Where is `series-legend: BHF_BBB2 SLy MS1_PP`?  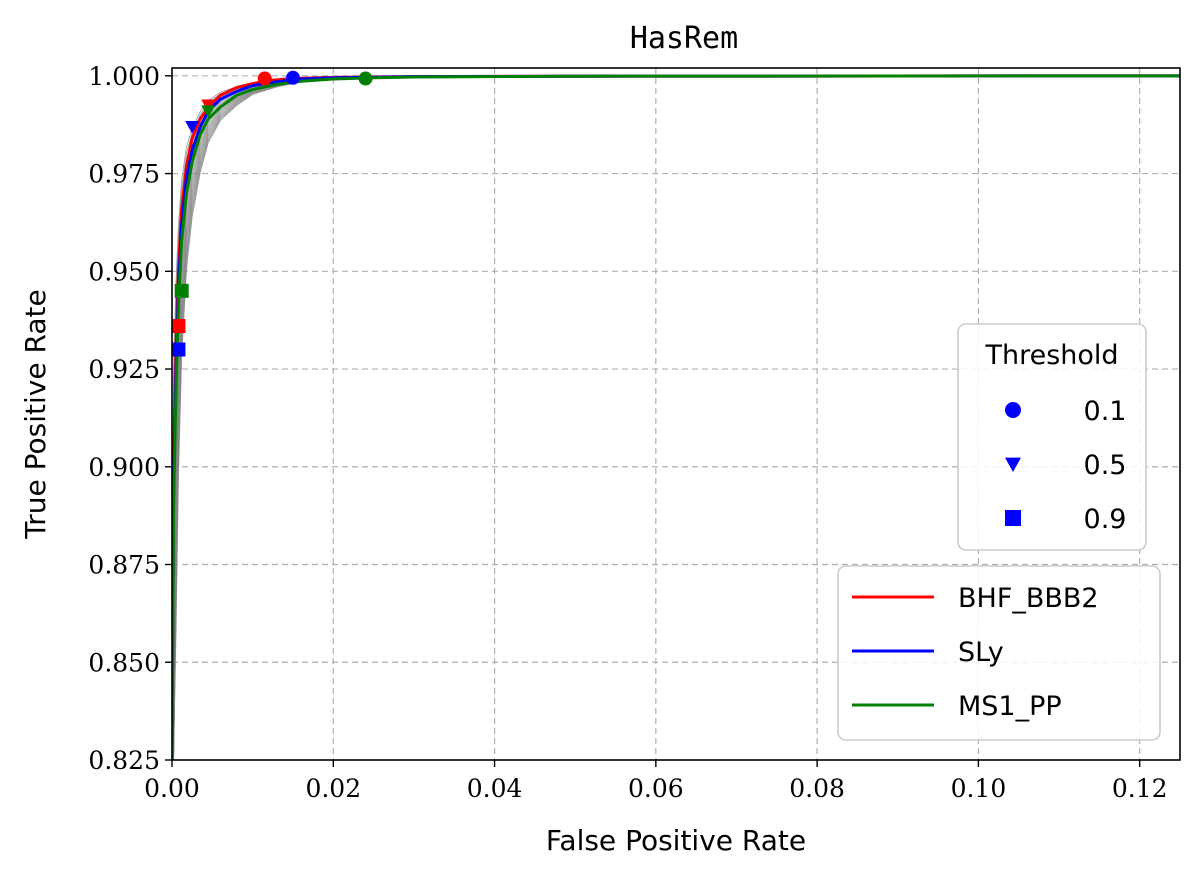 series-legend: BHF_BBB2 SLy MS1_PP is located at coordinates (999, 653).